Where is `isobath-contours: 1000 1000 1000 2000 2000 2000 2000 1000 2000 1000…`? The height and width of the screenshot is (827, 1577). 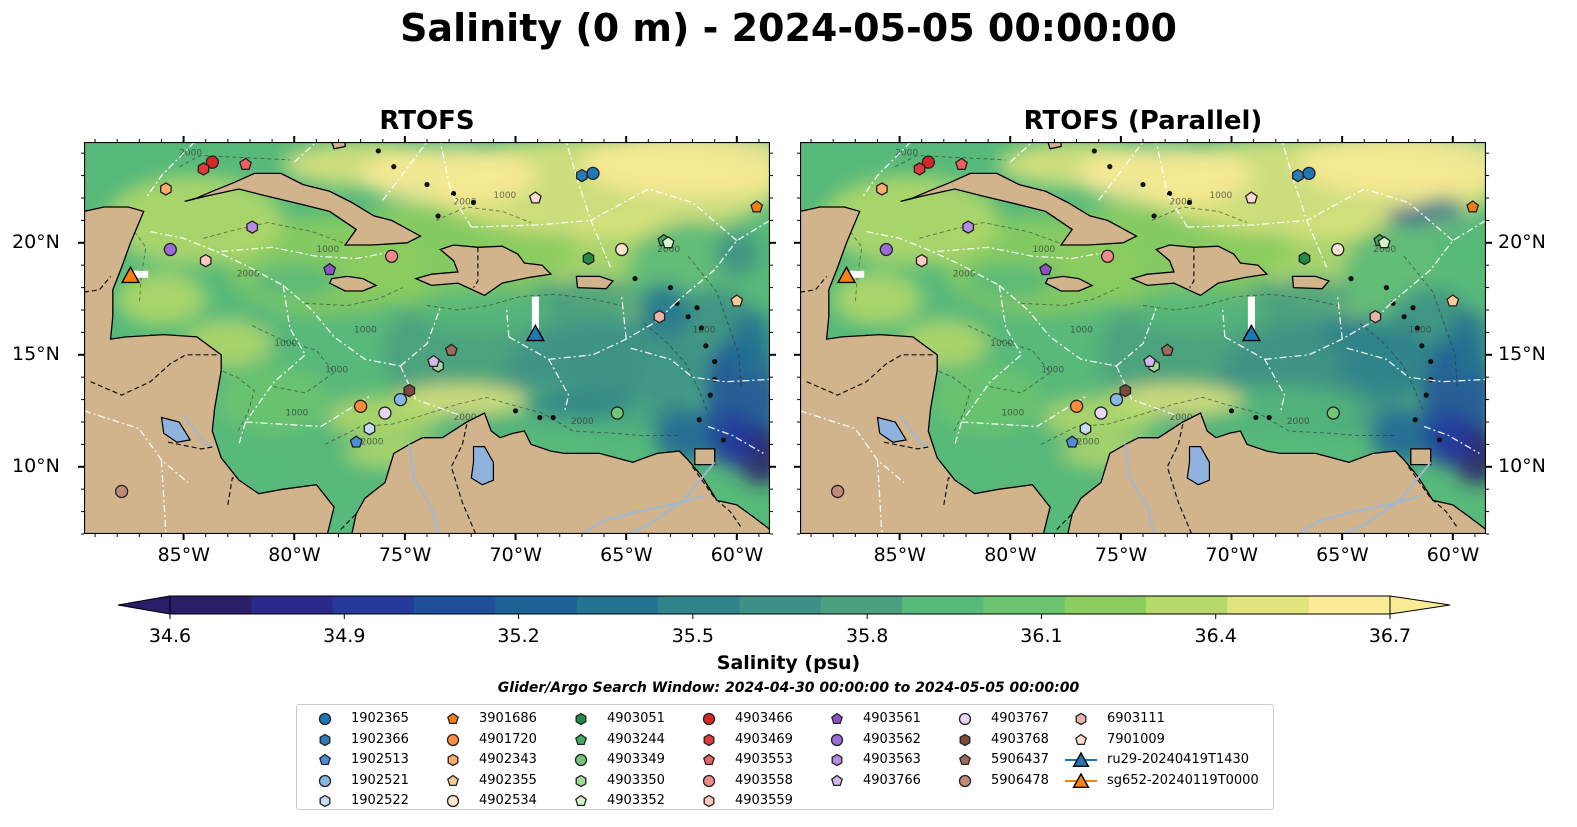 isobath-contours: 1000 1000 1000 2000 2000 2000 2000 1000 2000 1000… is located at coordinates (433, 297).